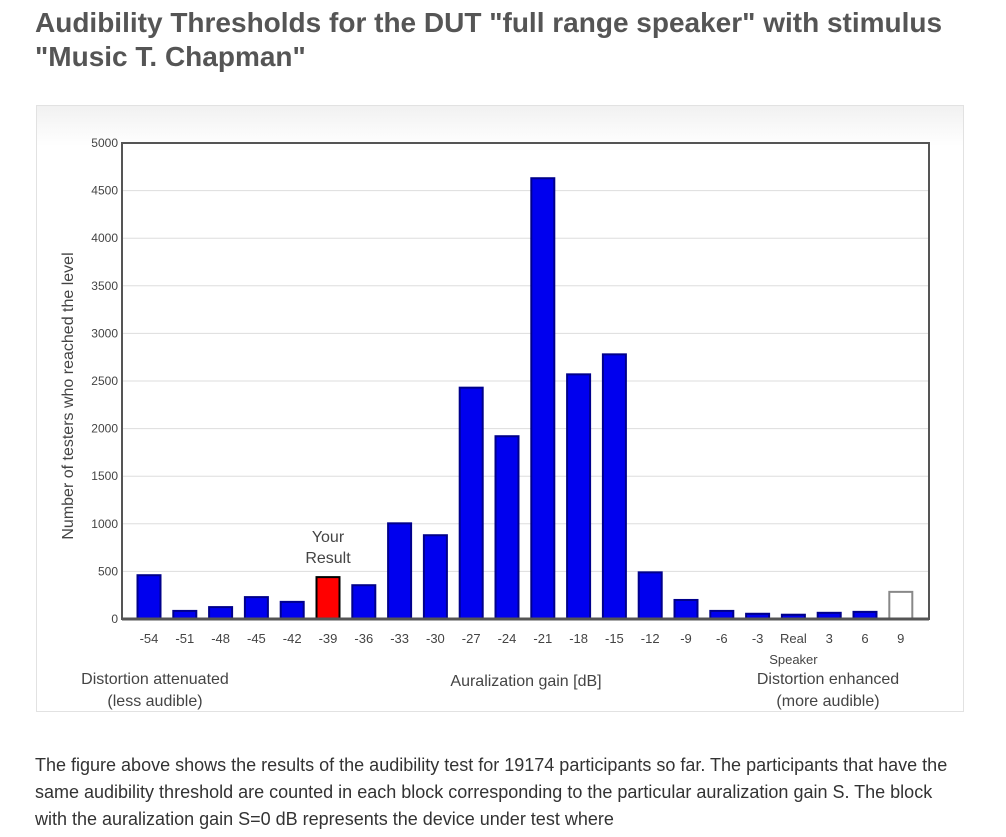  I want to click on your-result-annotation: Your, so click(328, 537).